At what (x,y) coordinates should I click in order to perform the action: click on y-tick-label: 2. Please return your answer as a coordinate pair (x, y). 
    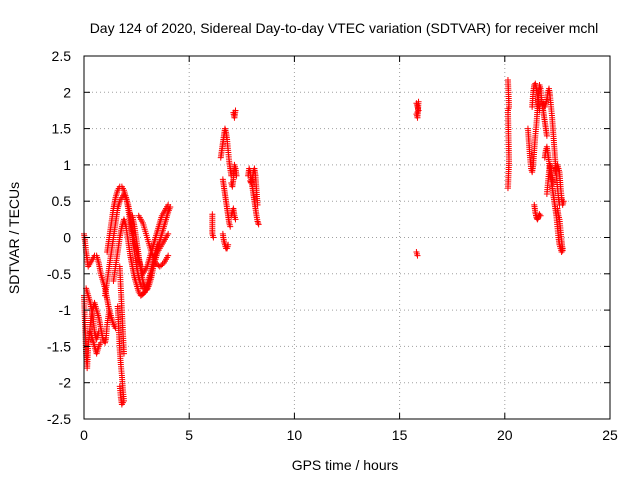
    Looking at the image, I should click on (67, 92).